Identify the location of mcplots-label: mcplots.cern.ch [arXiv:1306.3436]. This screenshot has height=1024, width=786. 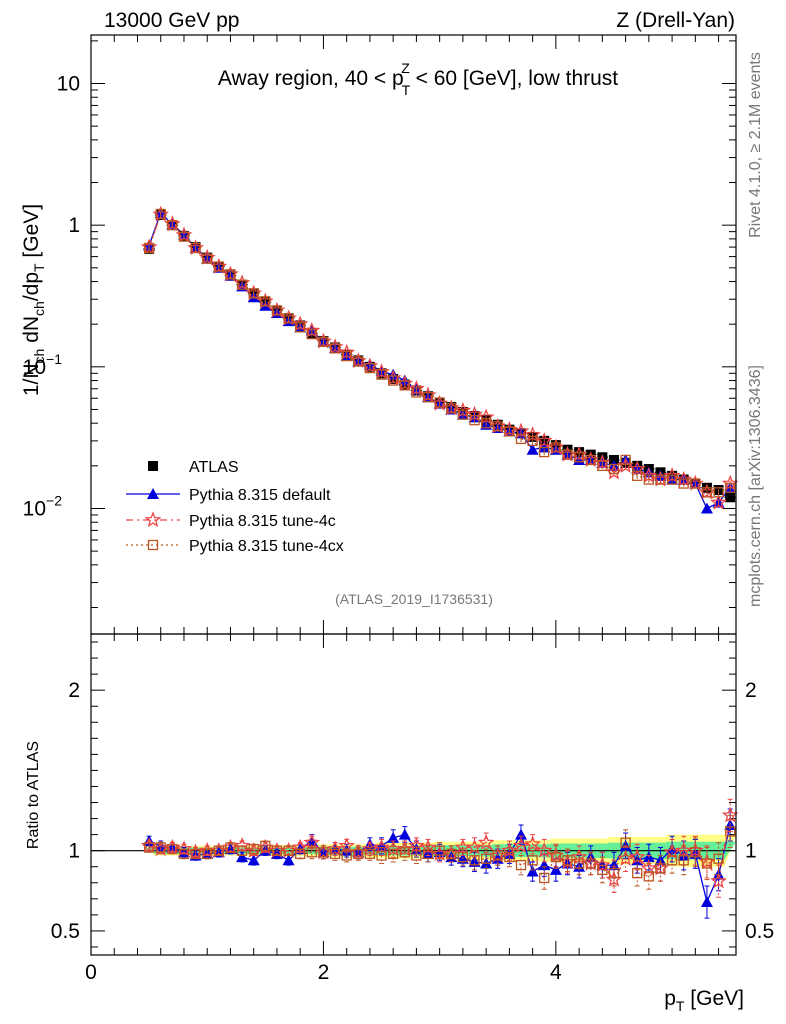
(755, 486).